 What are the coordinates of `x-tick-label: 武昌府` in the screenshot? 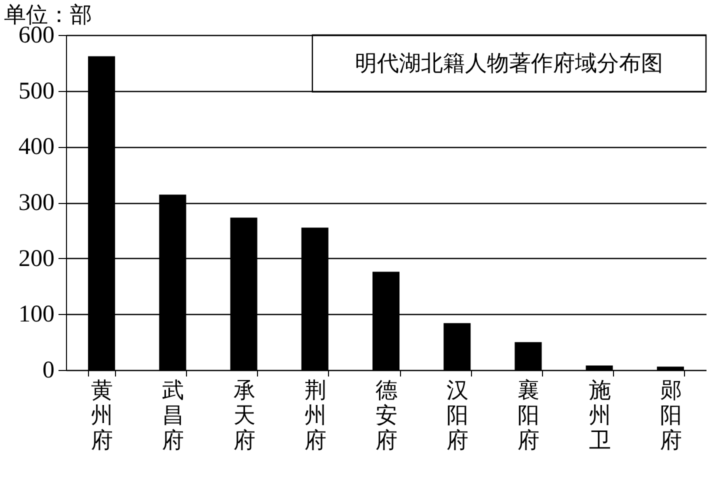 It's located at (173, 415).